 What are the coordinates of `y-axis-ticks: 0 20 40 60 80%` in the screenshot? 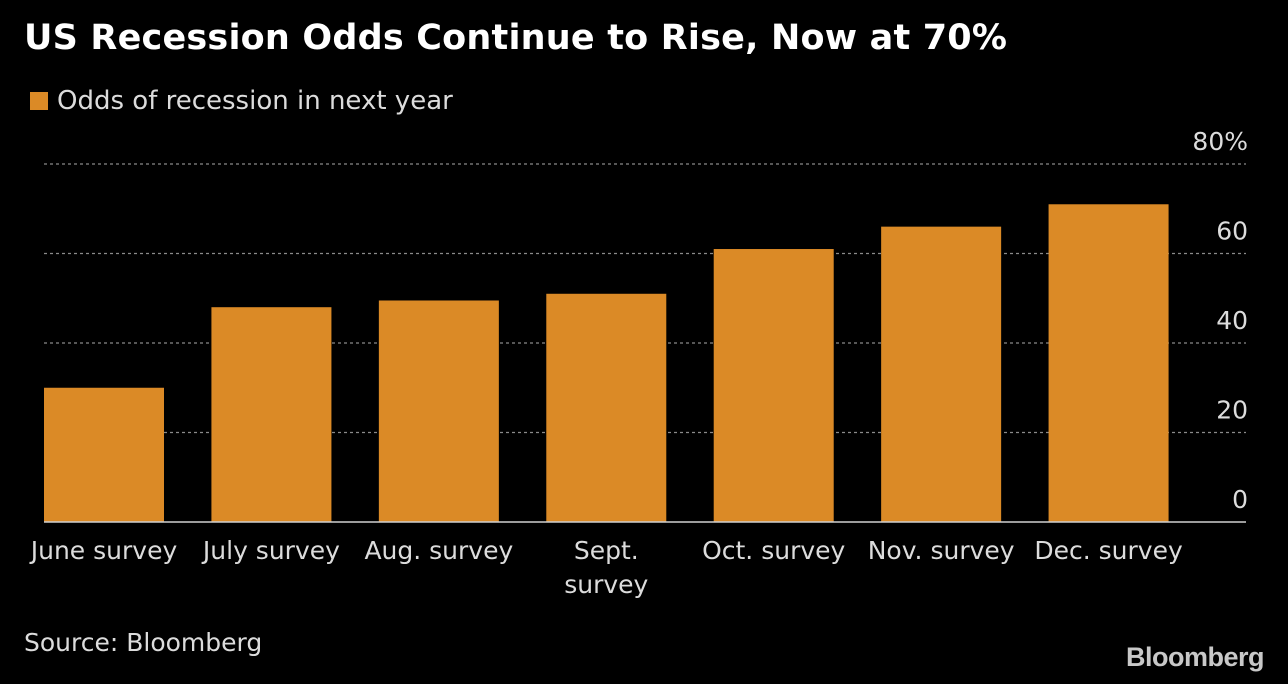 It's located at (1220, 320).